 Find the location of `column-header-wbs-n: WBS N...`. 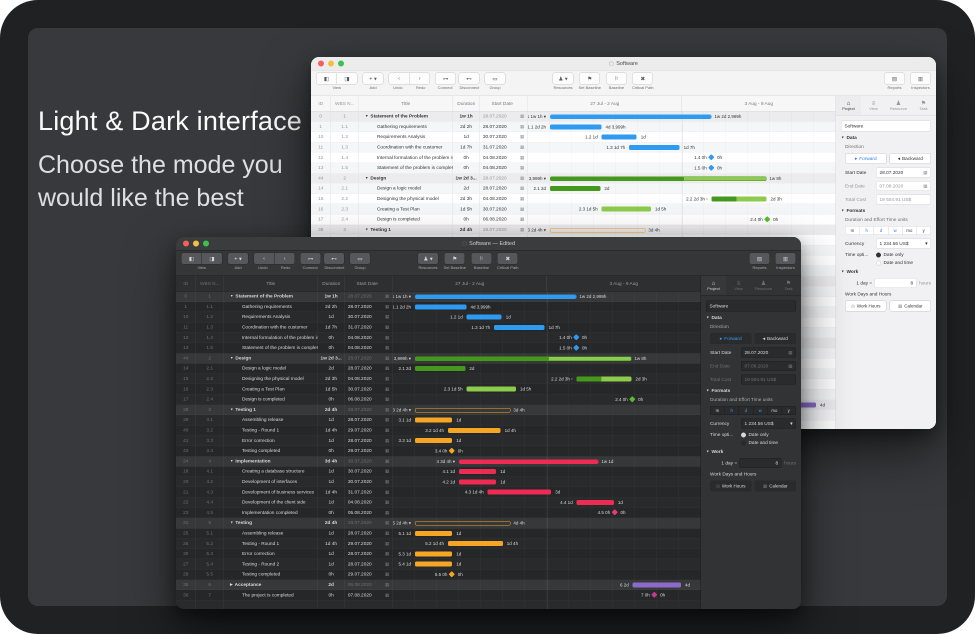

column-header-wbs-n: WBS N... is located at coordinates (345, 103).